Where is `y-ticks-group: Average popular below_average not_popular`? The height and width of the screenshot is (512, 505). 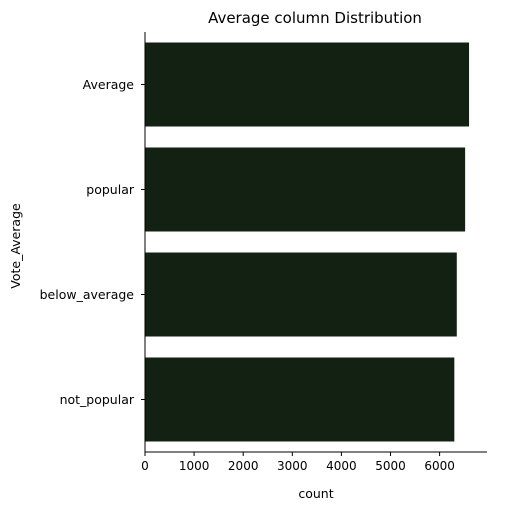 y-ticks-group: Average popular below_average not_popular is located at coordinates (92, 242).